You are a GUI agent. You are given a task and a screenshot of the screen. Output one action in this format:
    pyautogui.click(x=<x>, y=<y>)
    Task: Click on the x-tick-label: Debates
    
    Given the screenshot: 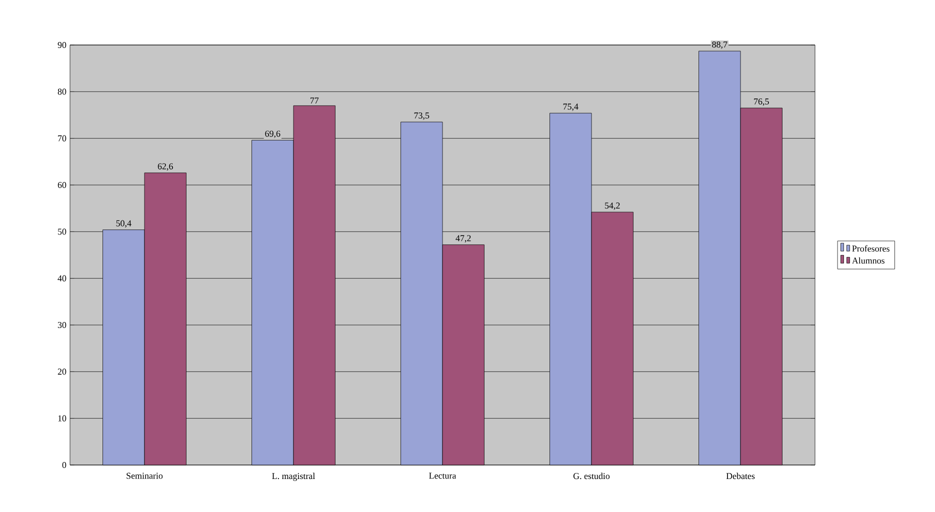 What is the action you would take?
    pyautogui.click(x=740, y=476)
    